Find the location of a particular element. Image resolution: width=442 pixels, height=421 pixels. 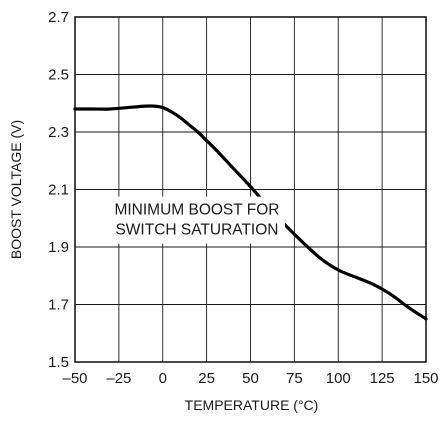

y-tick-label: 2.1 is located at coordinates (58, 190).